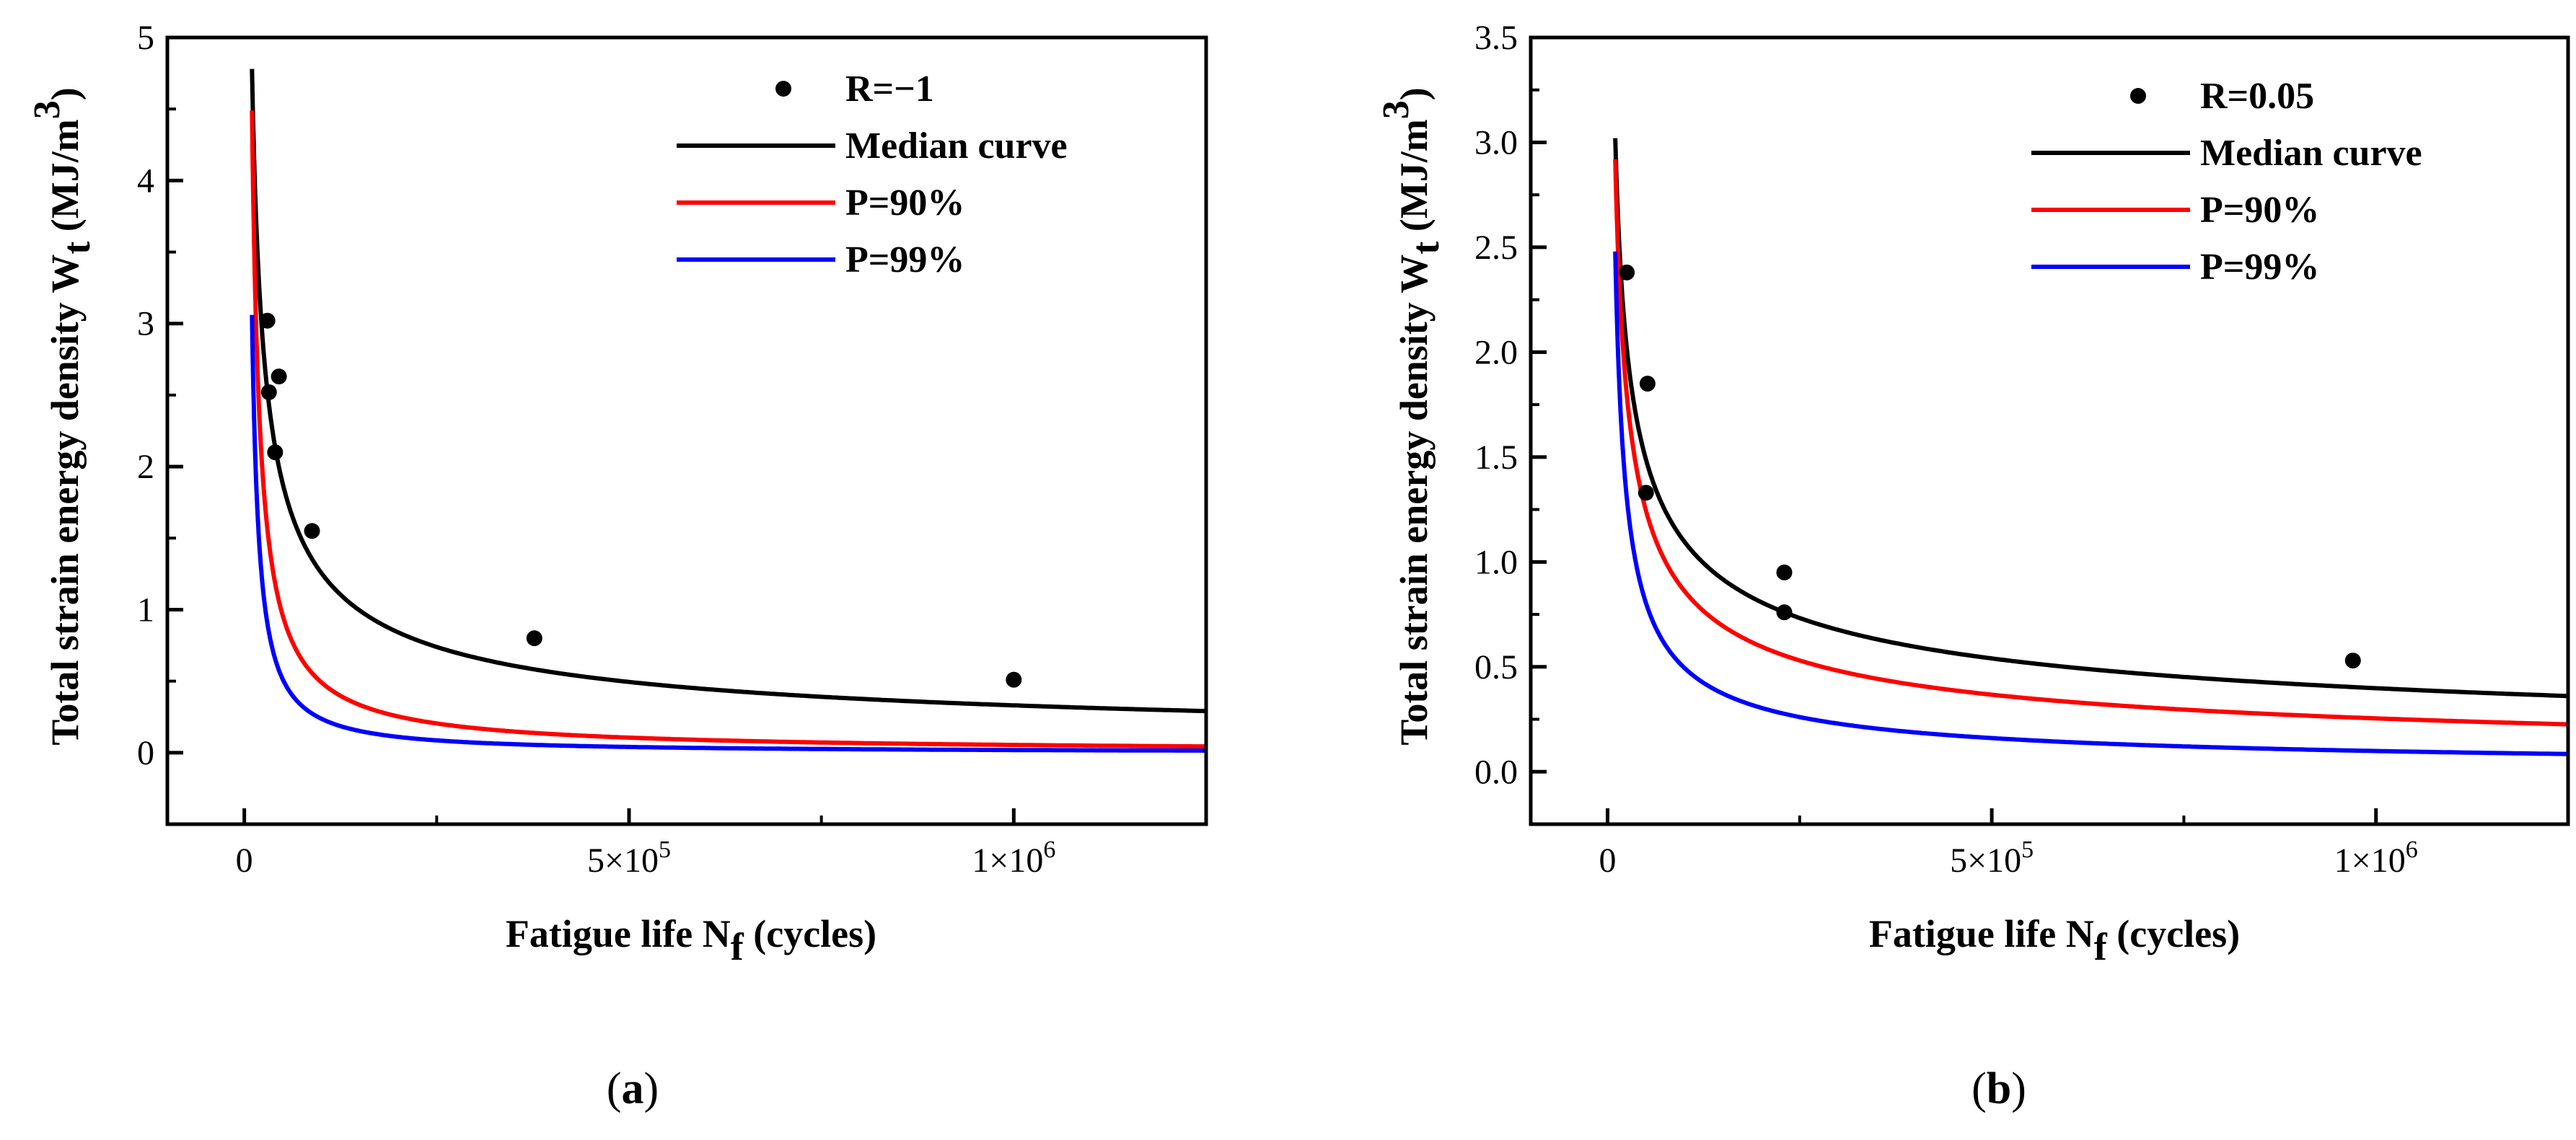 The height and width of the screenshot is (1140, 2576). I want to click on series-line-p-99-, so click(728, 533).